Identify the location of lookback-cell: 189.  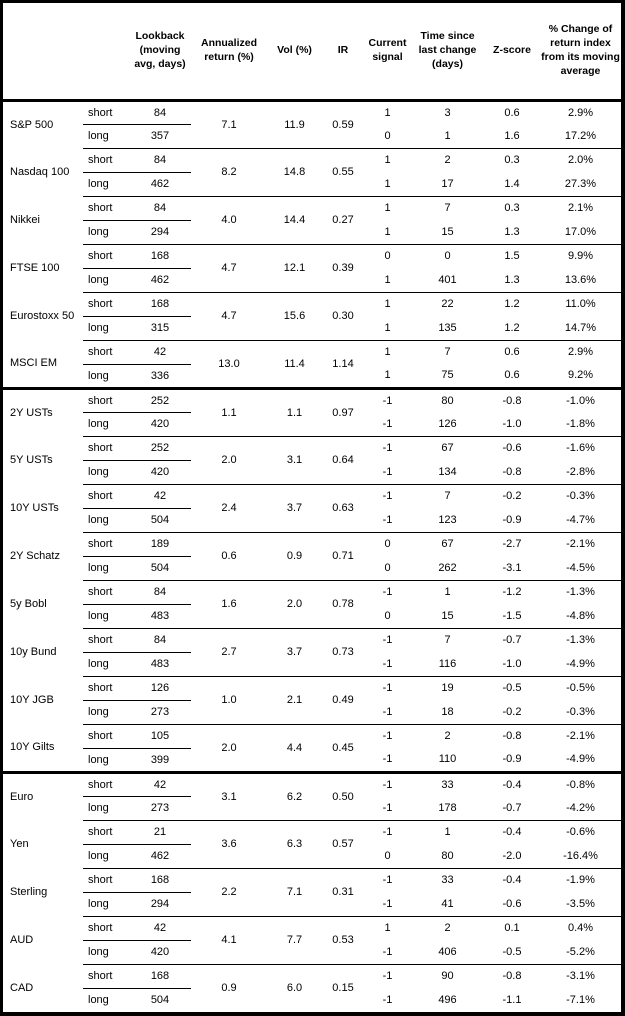
(160, 544).